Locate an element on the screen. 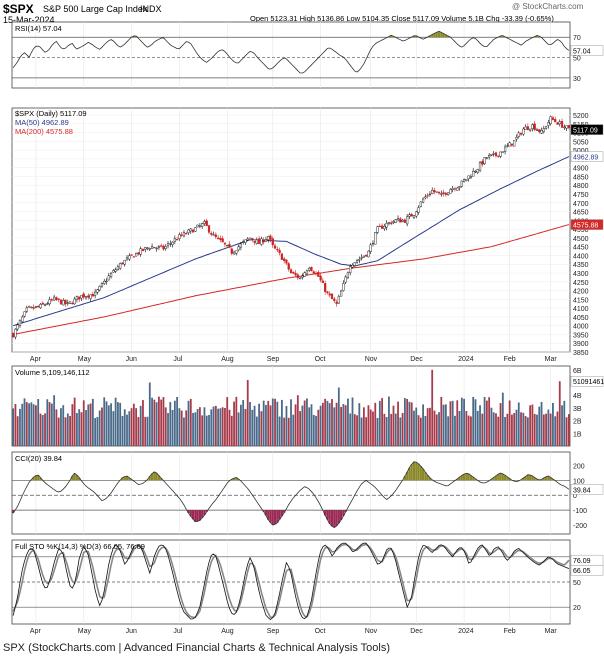 This screenshot has width=604, height=657. price-x-label-9: 2024 is located at coordinates (466, 359).